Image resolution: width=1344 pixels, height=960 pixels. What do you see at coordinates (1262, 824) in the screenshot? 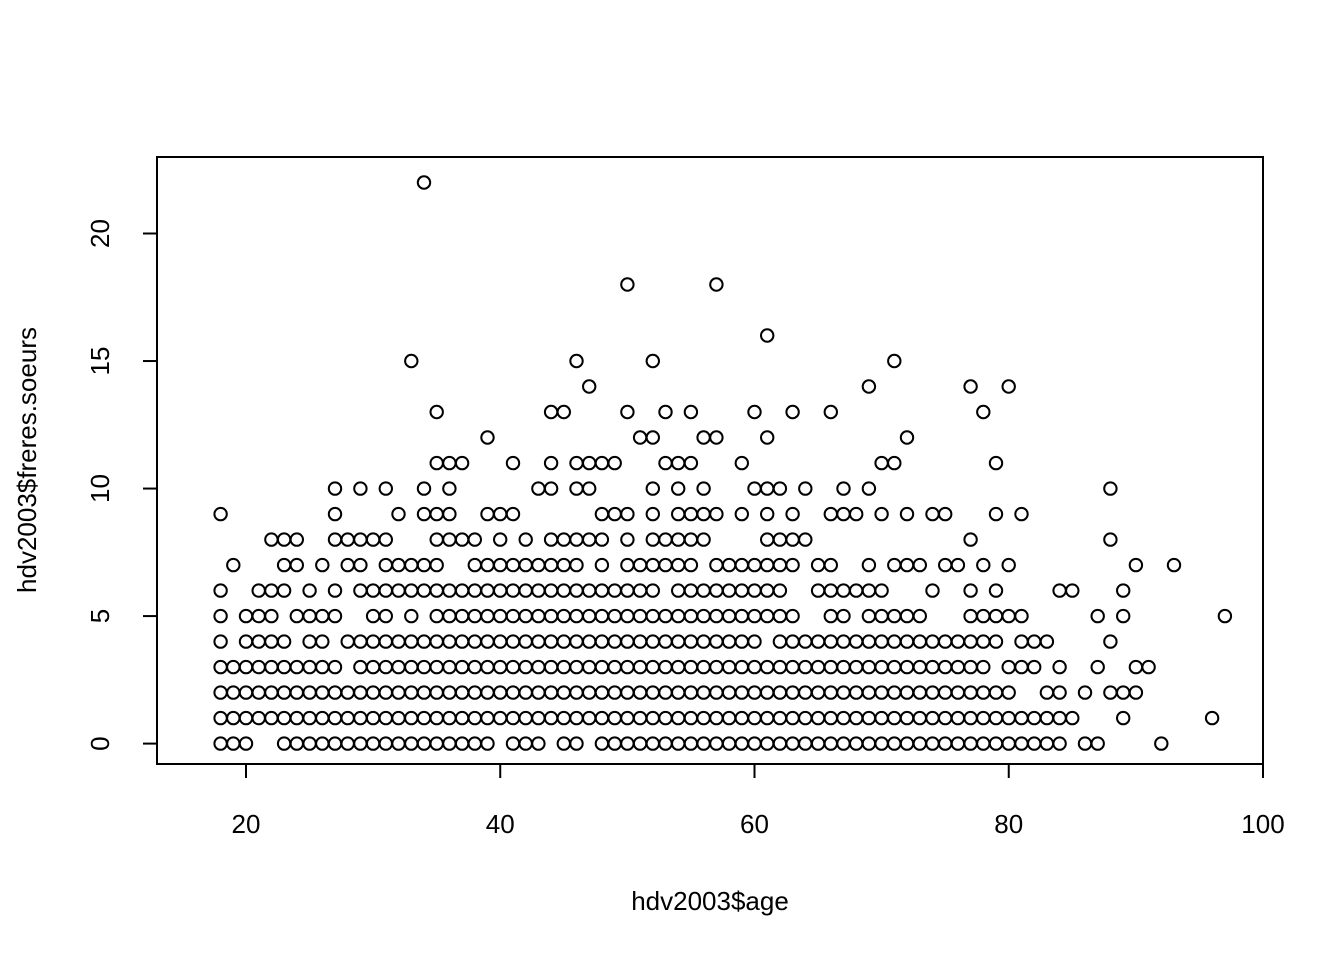
I see `x-tick-label: 100` at bounding box center [1262, 824].